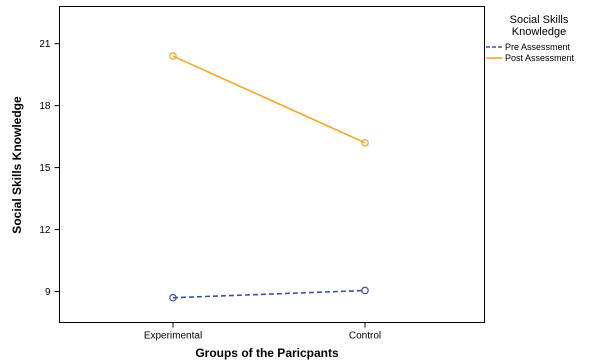 The image size is (595, 360). Describe the element at coordinates (48, 292) in the screenshot. I see `y-tick-label: 9` at that location.